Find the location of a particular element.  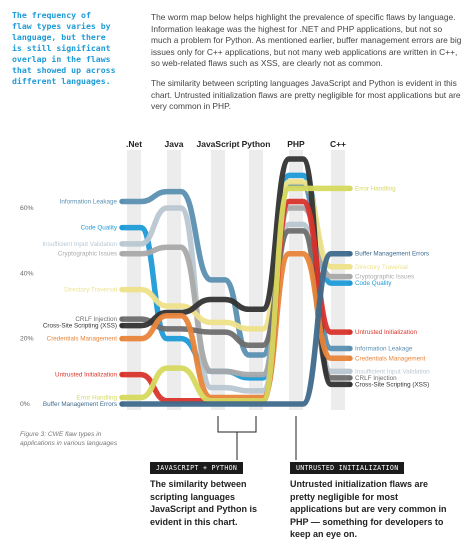

series-label-right: Error Handling is located at coordinates (375, 188).